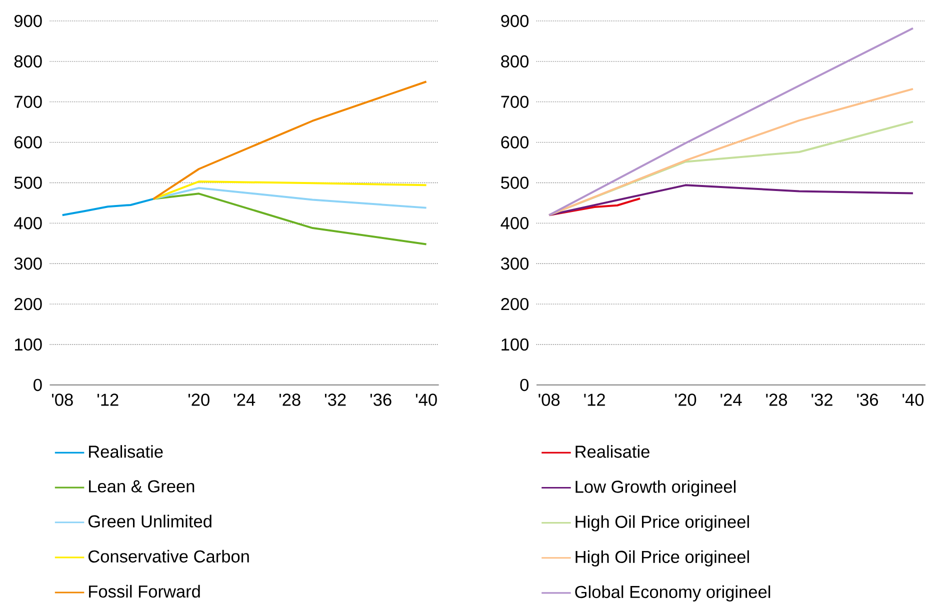 The height and width of the screenshot is (606, 930). I want to click on legend-label: Green Unlimited, so click(150, 521).